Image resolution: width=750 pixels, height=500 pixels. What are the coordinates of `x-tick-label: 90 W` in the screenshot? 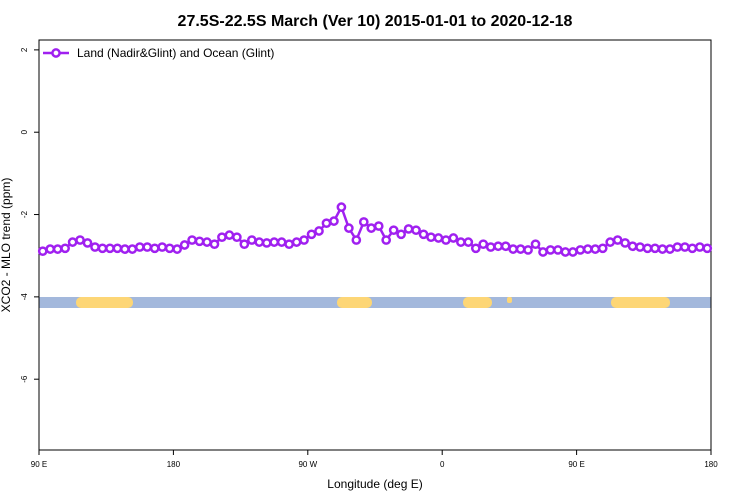 It's located at (307, 464).